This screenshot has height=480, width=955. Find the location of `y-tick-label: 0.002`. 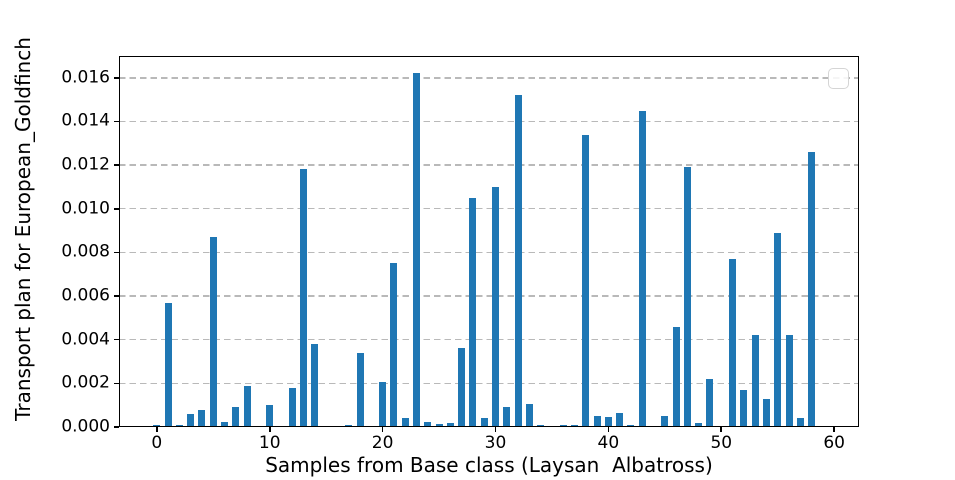

y-tick-label: 0.002 is located at coordinates (85, 383).